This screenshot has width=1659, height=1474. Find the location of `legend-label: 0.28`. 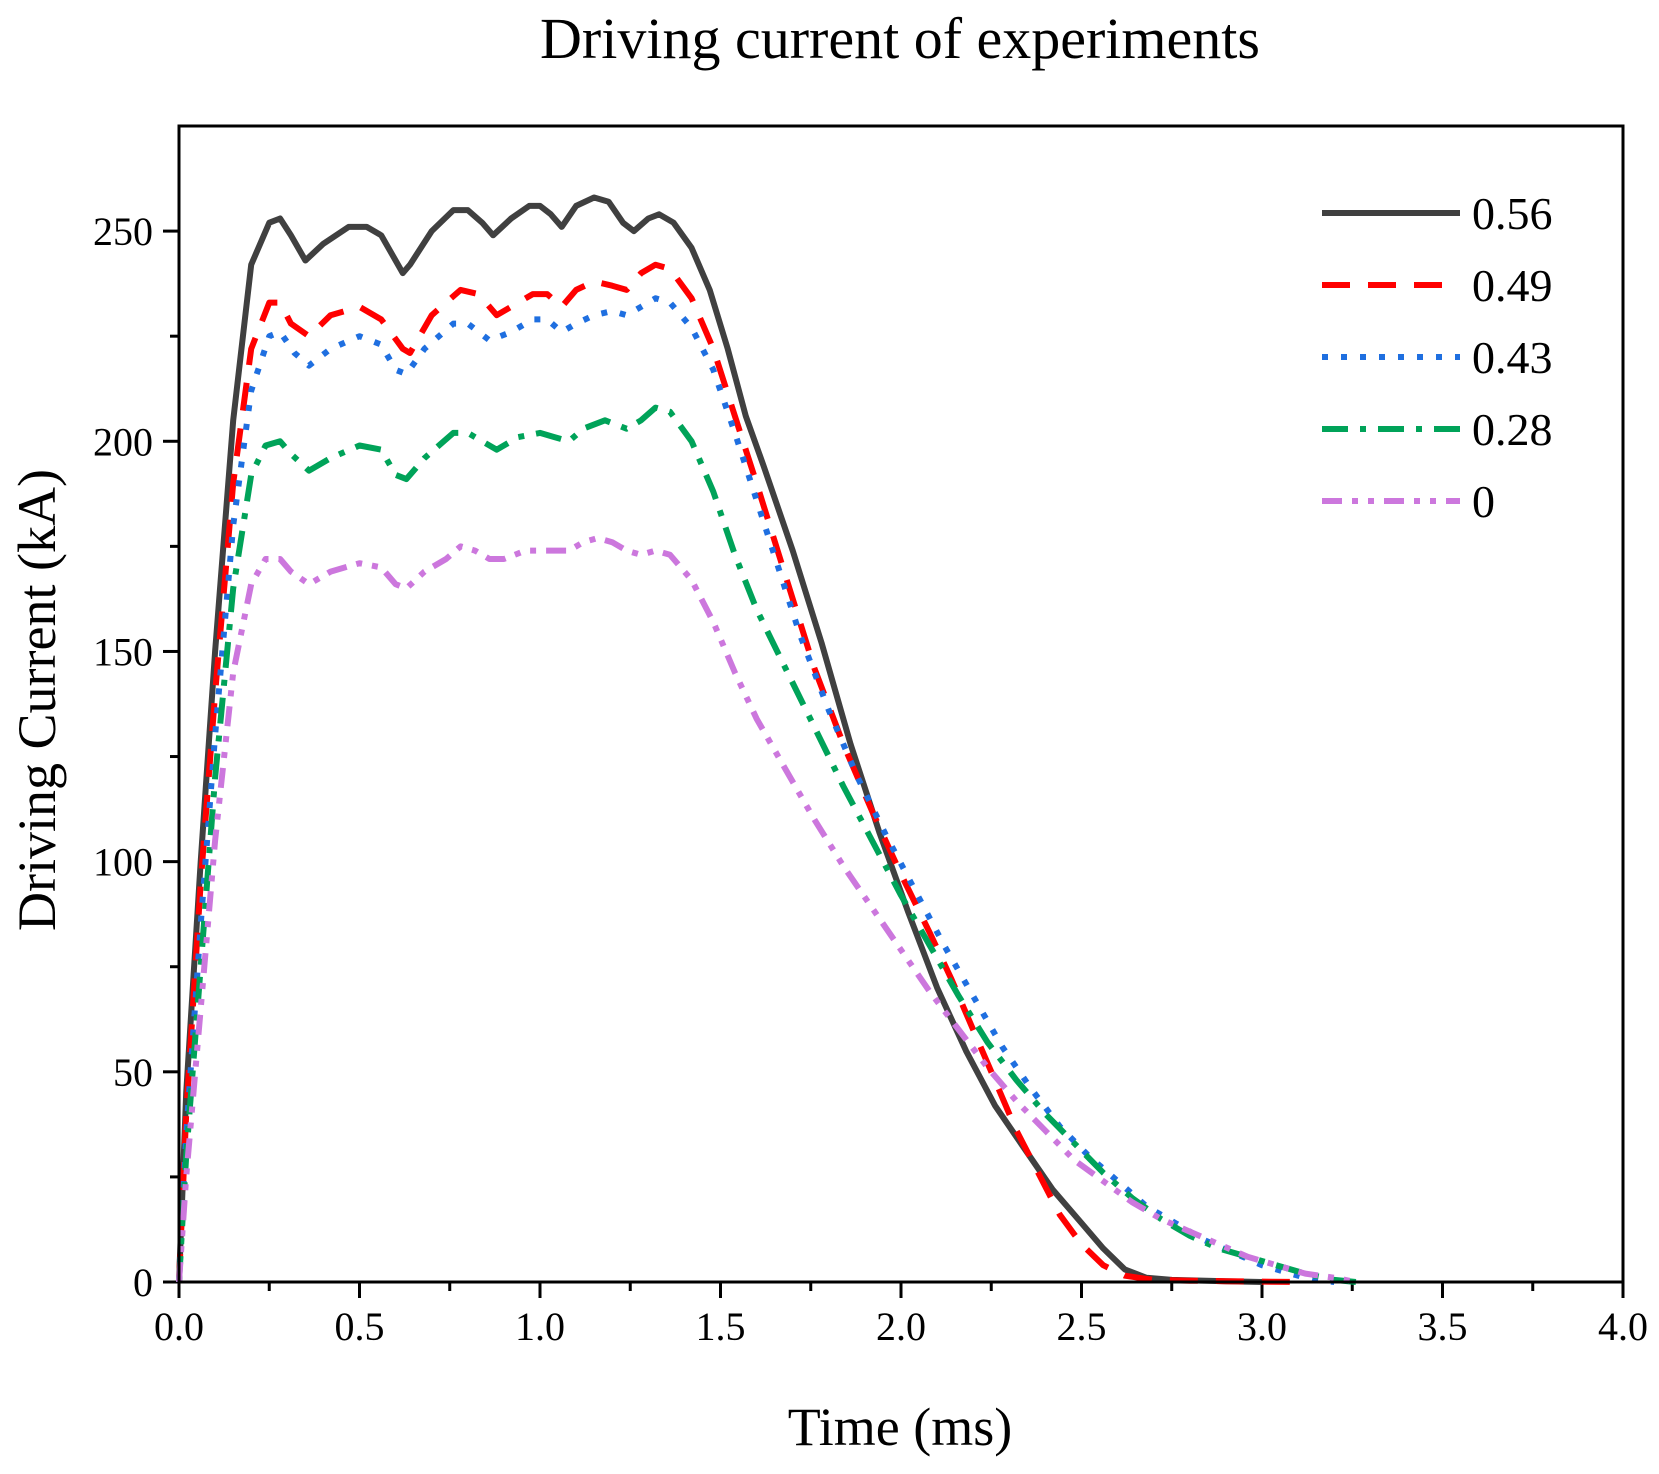

legend-label: 0.28 is located at coordinates (1512, 429).